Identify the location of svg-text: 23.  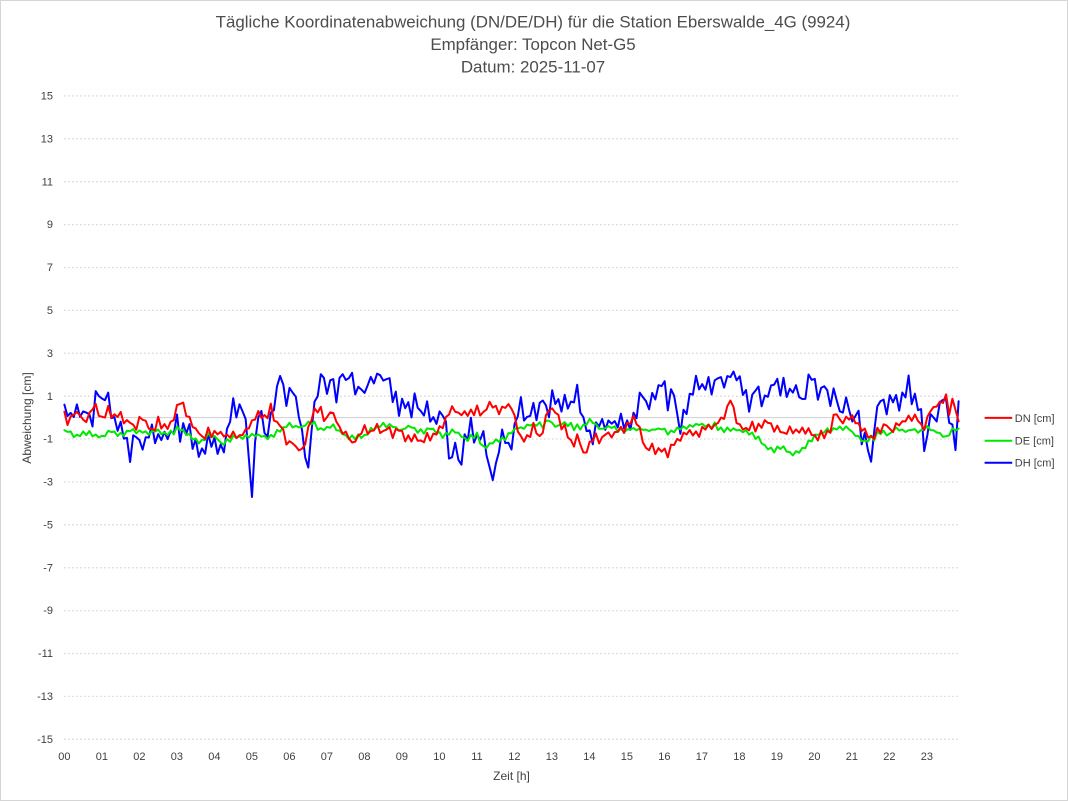
(927, 757).